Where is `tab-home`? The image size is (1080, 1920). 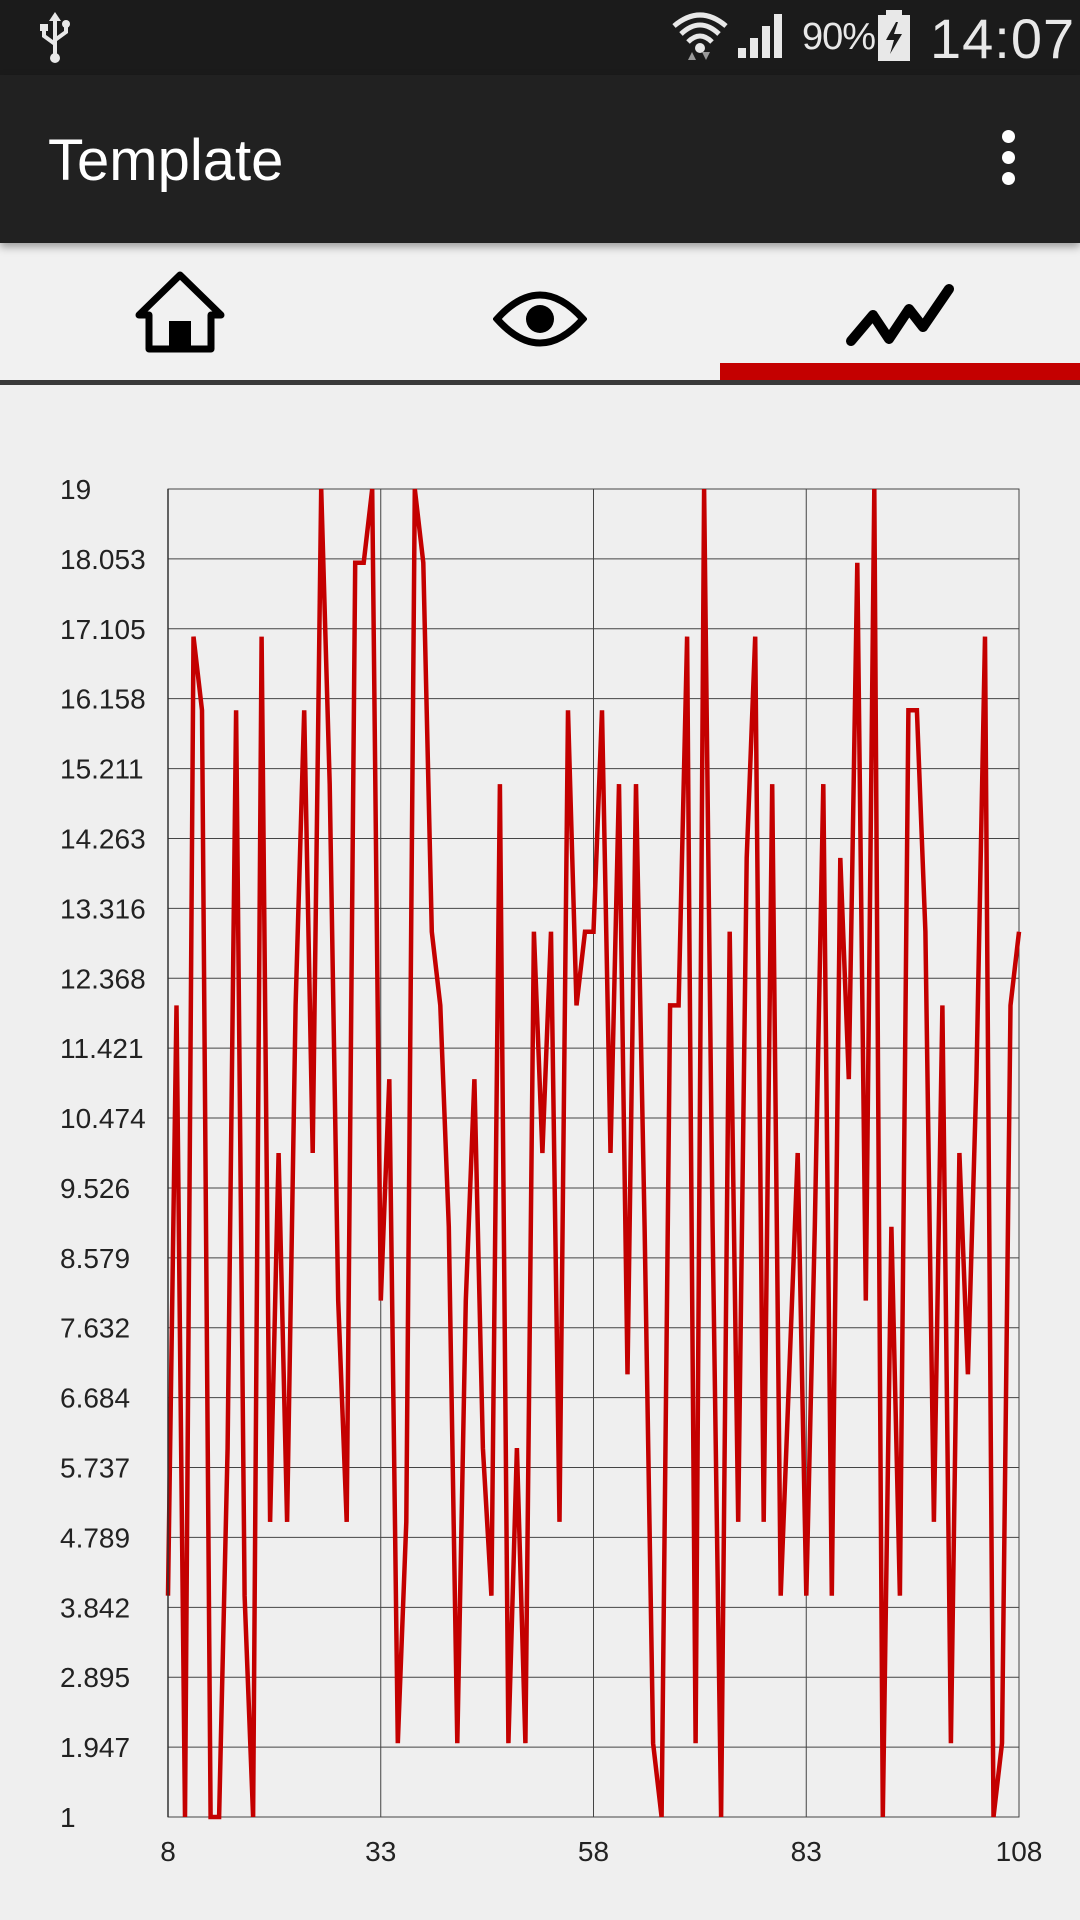
tab-home is located at coordinates (180, 313).